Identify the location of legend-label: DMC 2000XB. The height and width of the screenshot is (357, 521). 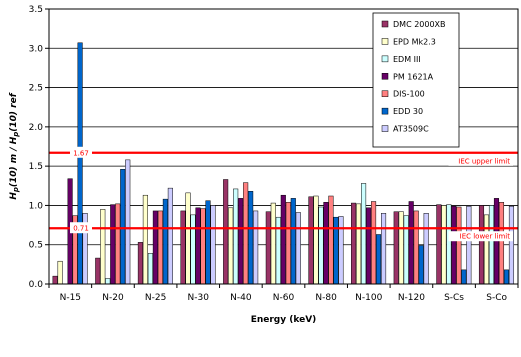
(419, 24).